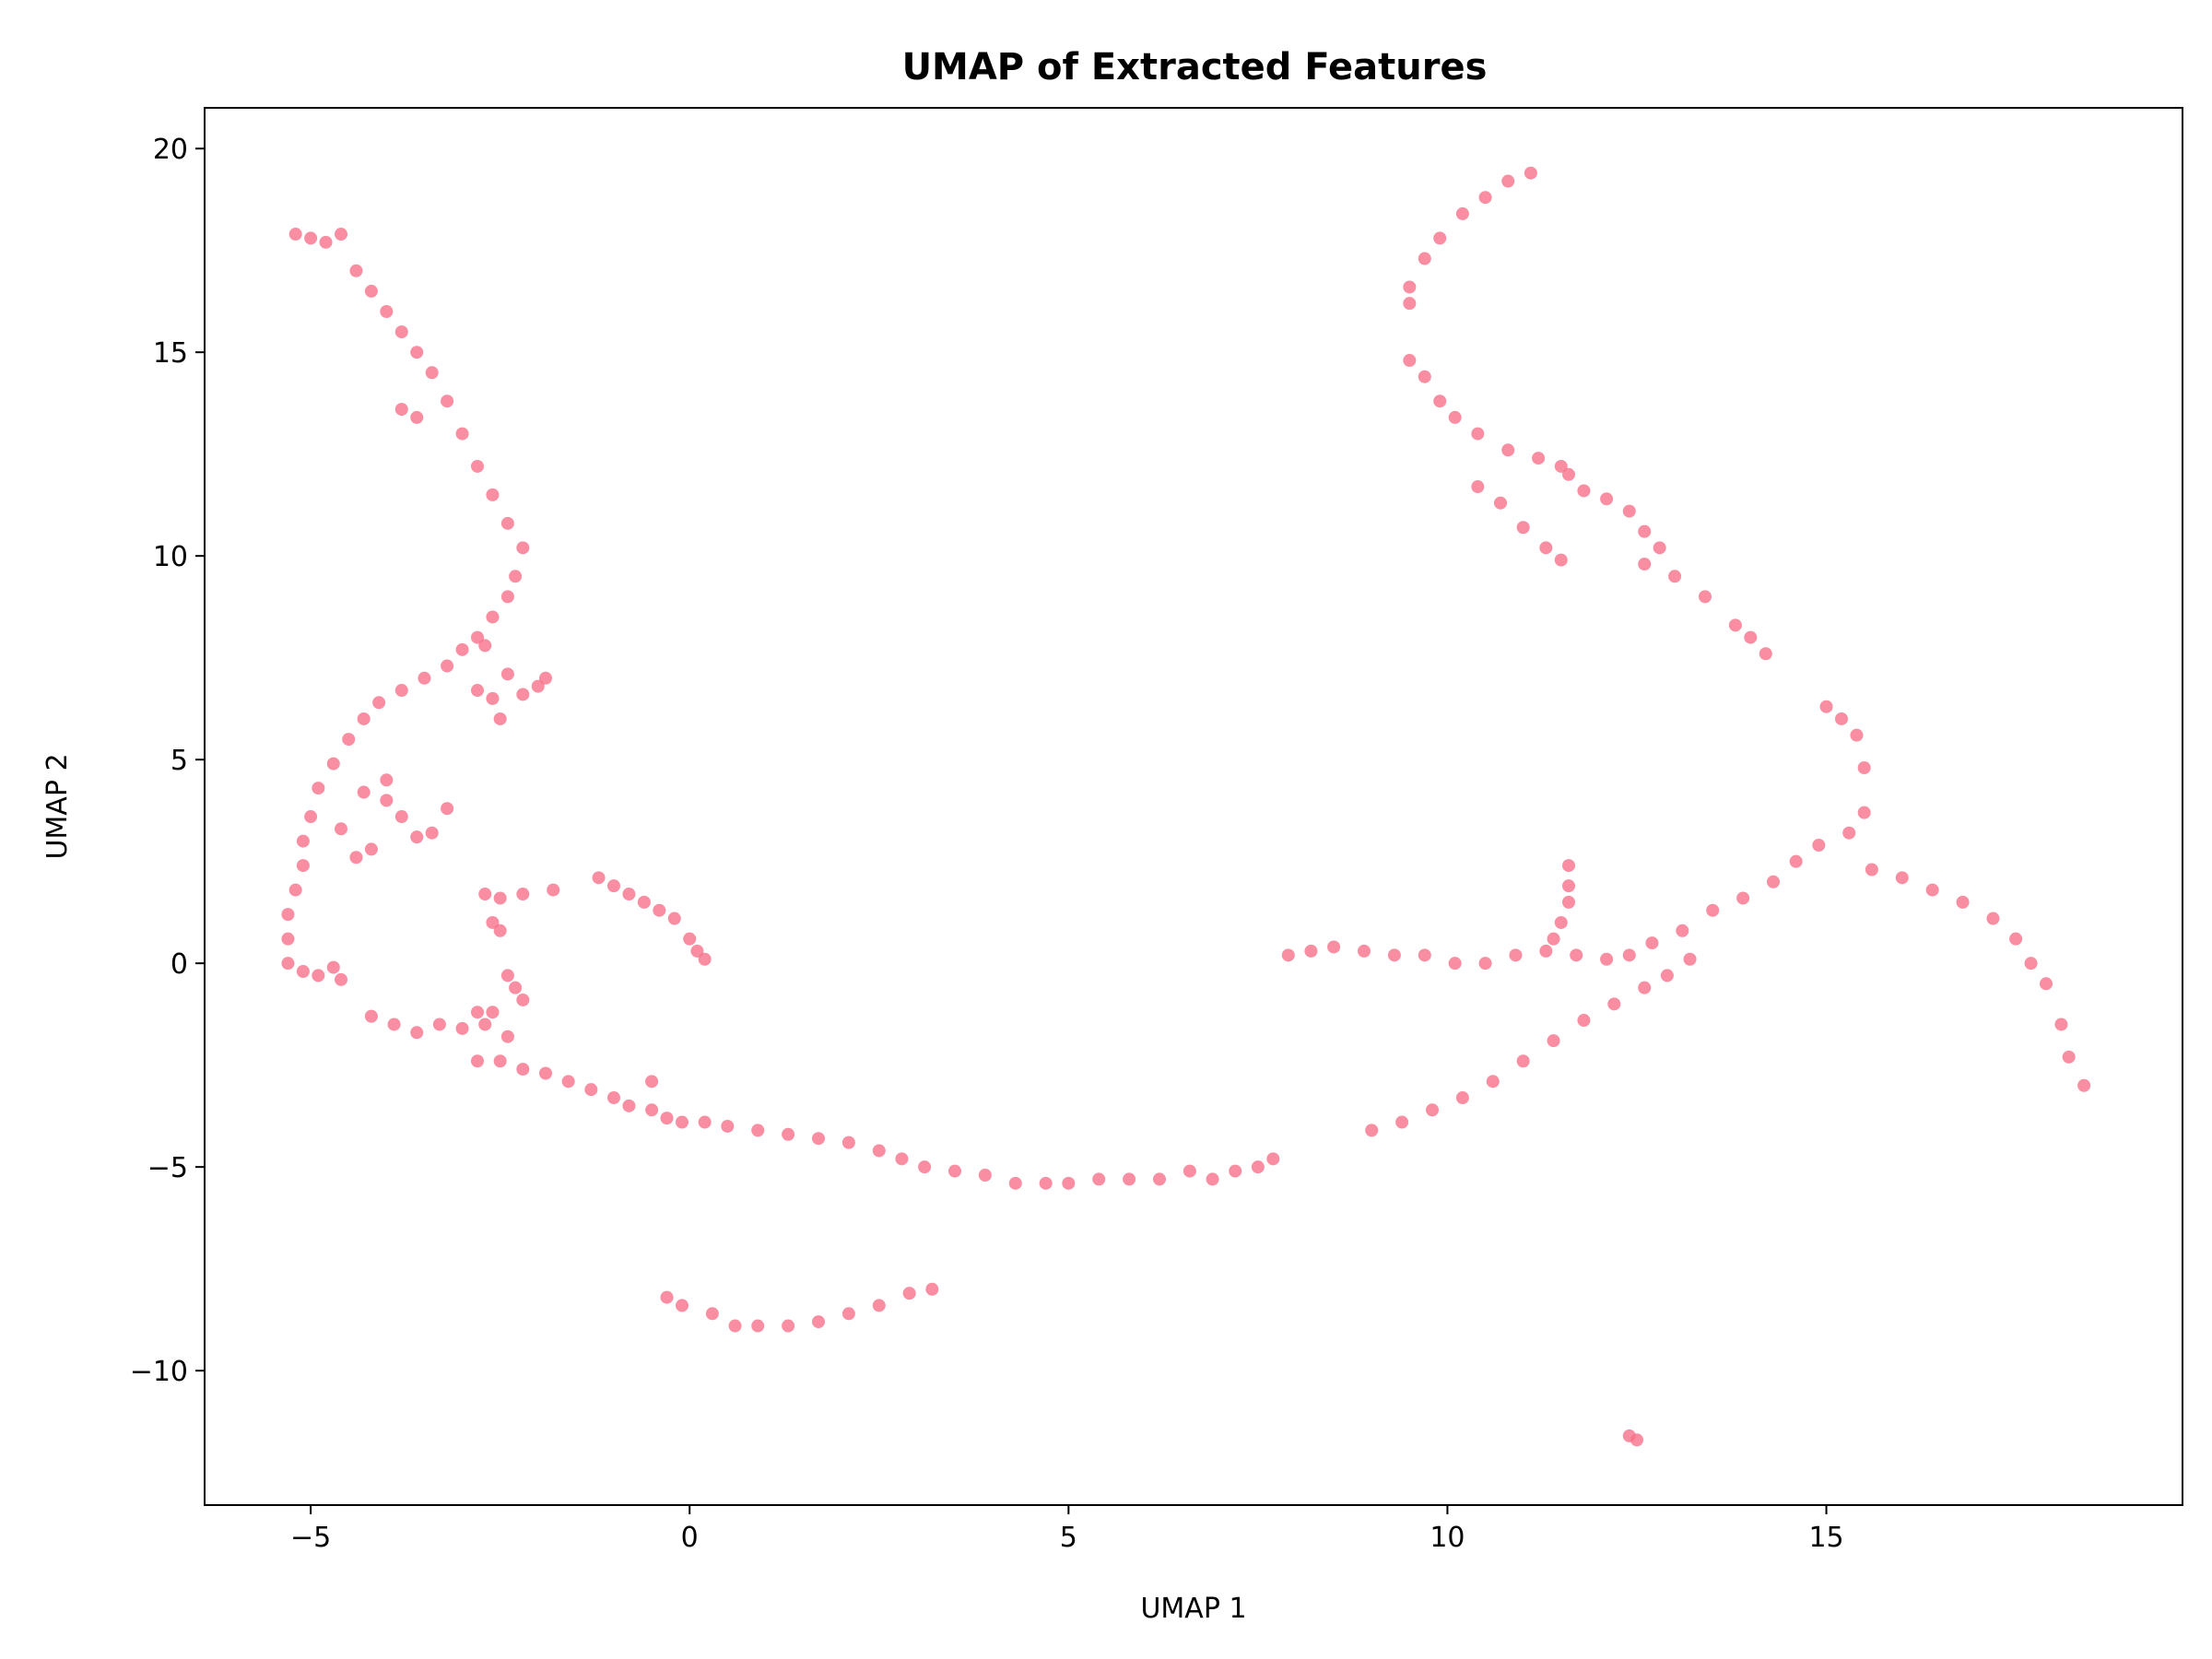 Image resolution: width=2212 pixels, height=1659 pixels. I want to click on y-tick-label: −5, so click(167, 1168).